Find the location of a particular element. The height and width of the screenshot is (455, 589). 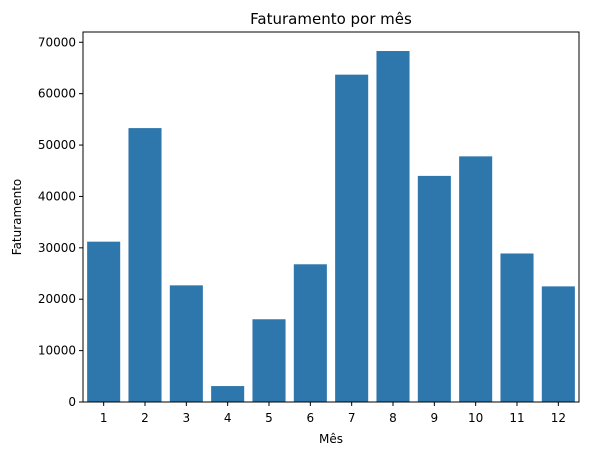

y-tick-label: 50000 is located at coordinates (57, 145).